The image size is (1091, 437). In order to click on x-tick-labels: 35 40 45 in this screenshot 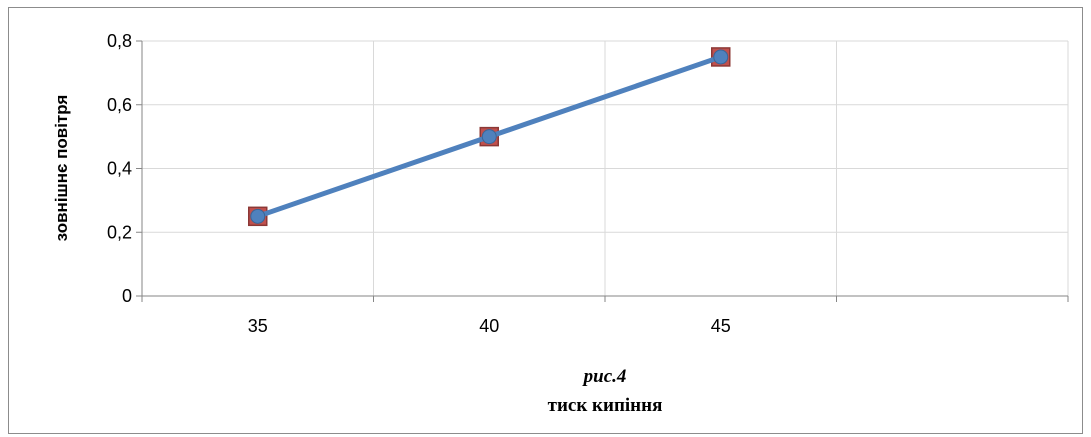, I will do `click(489, 326)`.